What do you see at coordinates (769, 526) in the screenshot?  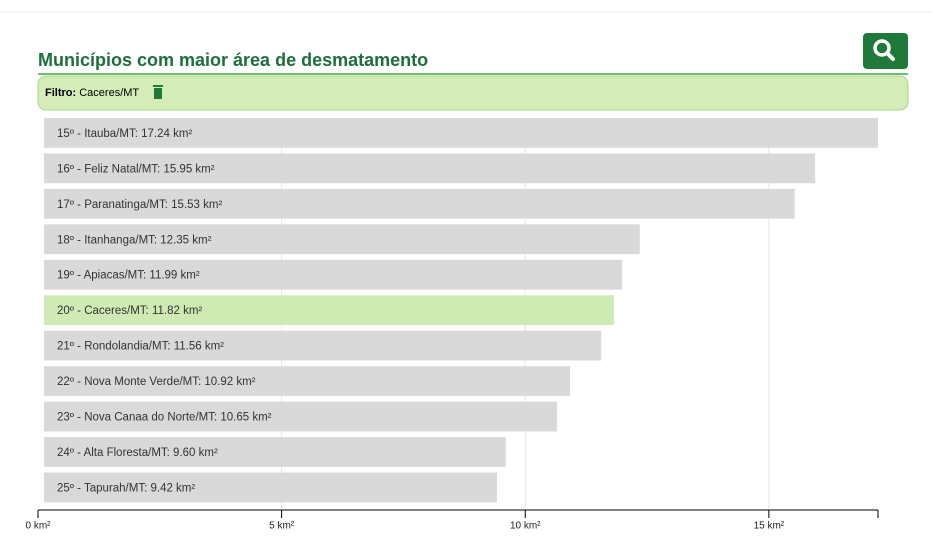 I see `x-tick-label: 15 km²` at bounding box center [769, 526].